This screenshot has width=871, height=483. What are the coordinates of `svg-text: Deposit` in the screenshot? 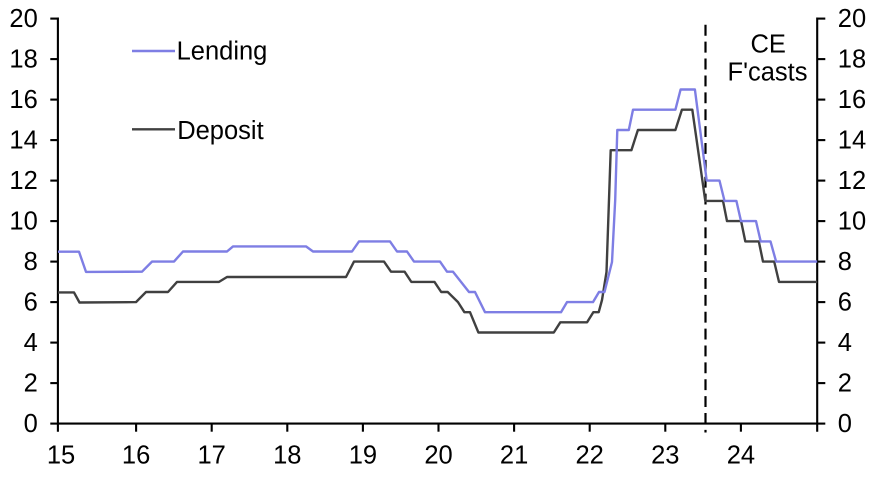 It's located at (220, 131).